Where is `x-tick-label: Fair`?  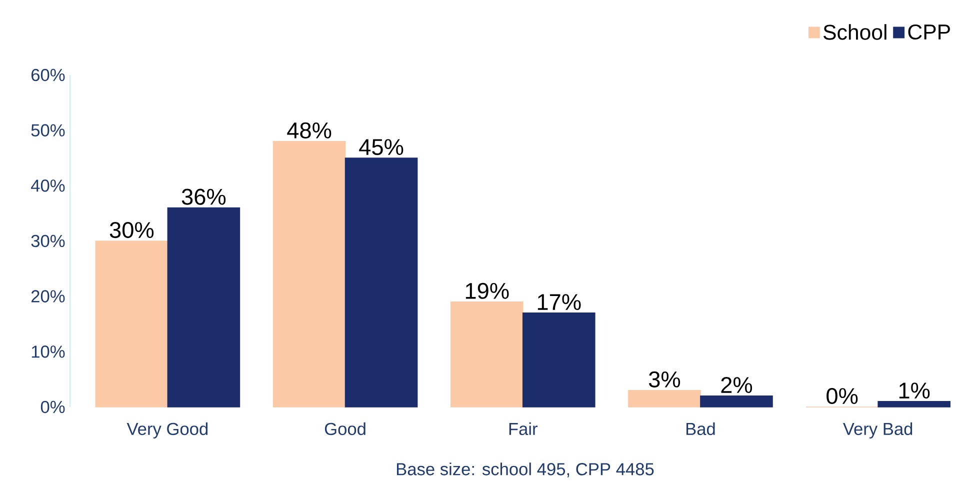
x-tick-label: Fair is located at coordinates (523, 429).